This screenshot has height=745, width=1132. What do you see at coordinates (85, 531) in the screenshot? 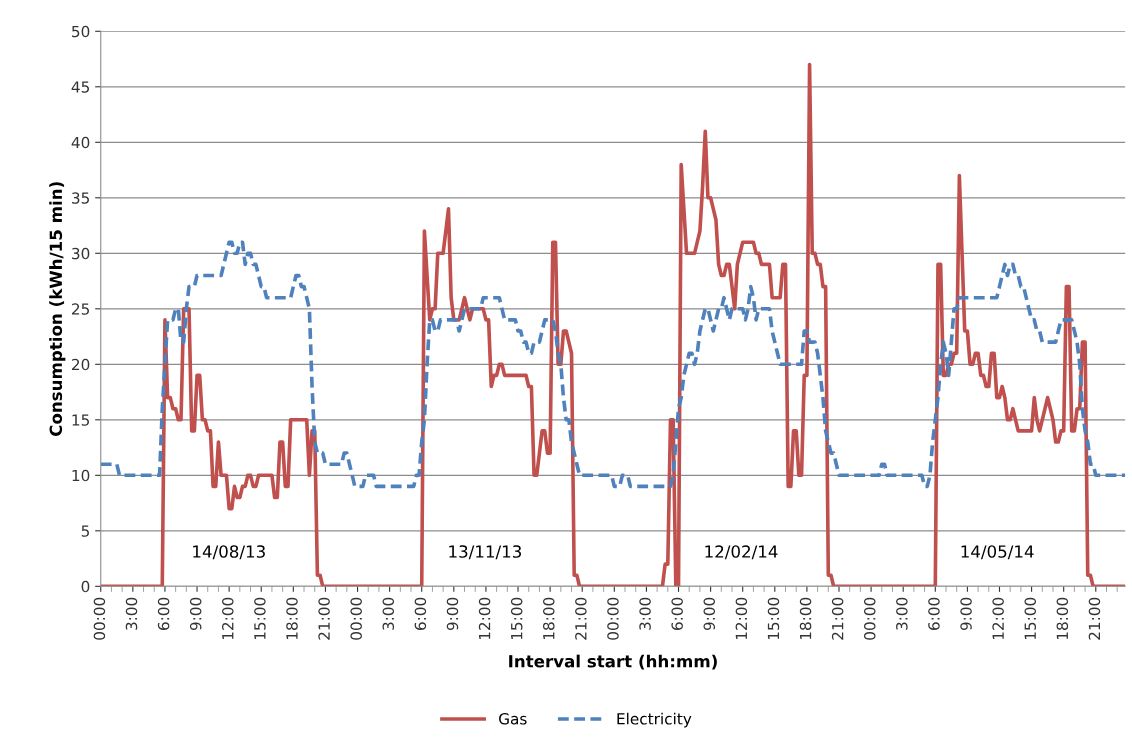
I see `y-tick-label: 5` at bounding box center [85, 531].